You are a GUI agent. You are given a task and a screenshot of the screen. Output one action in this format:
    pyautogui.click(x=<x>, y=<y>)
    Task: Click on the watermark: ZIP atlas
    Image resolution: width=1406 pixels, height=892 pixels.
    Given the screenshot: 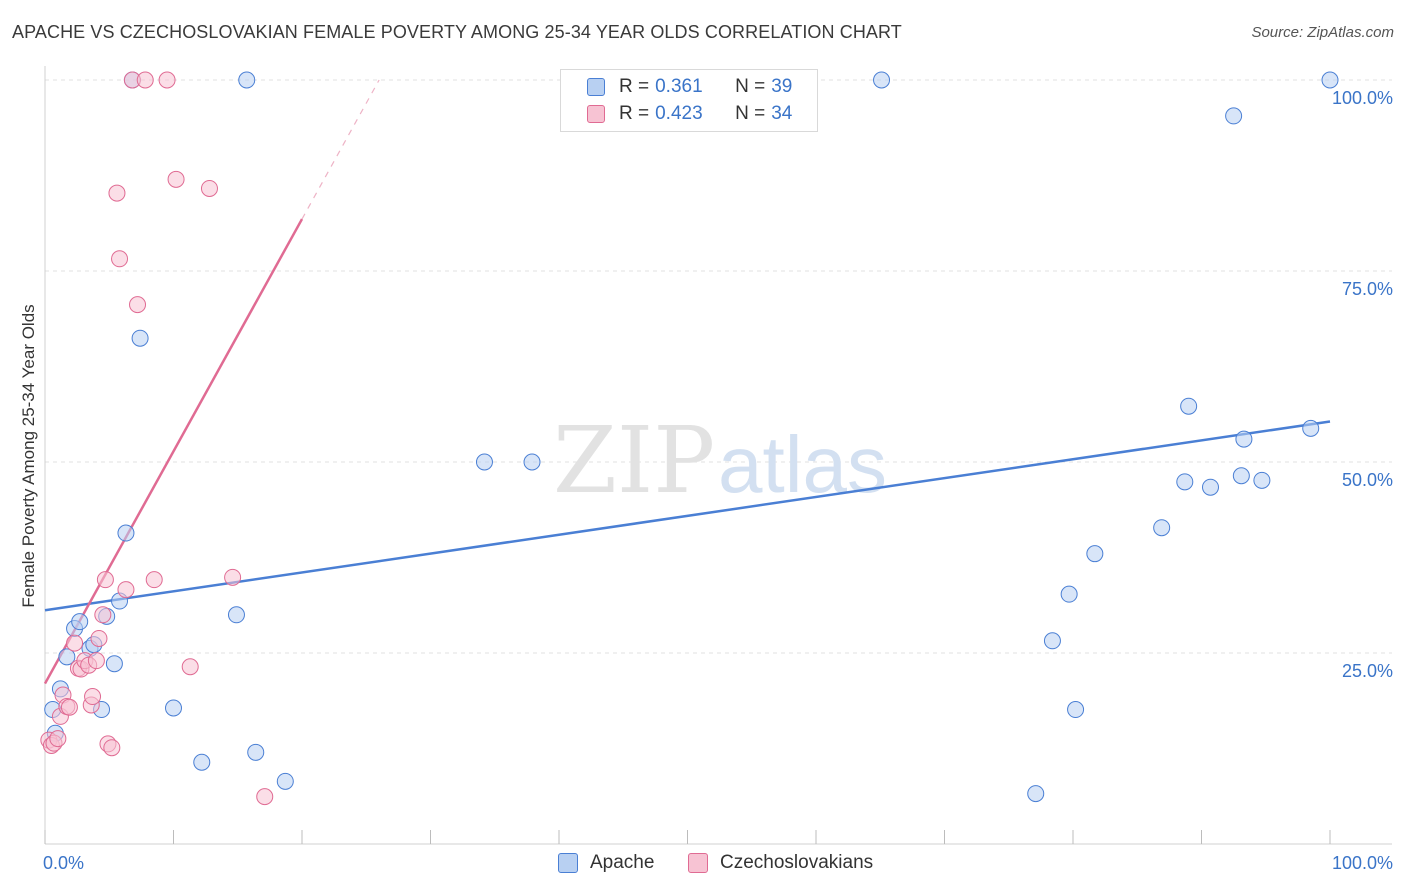 What is the action you would take?
    pyautogui.click(x=720, y=460)
    